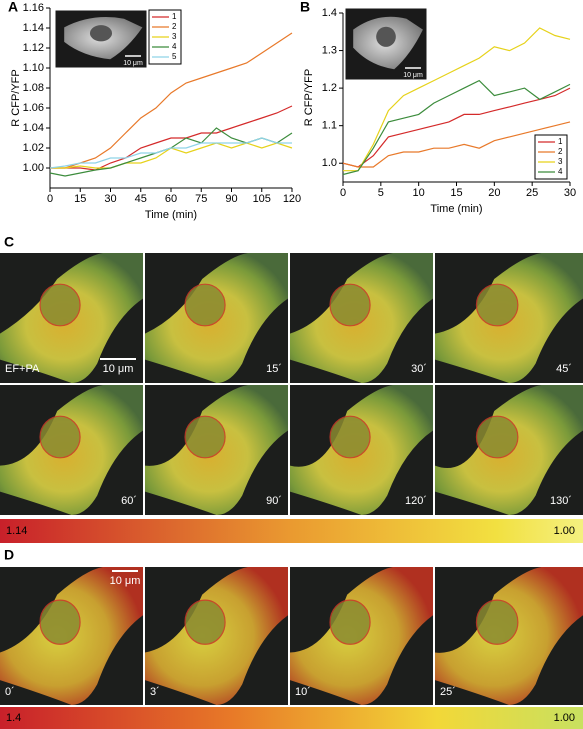  Describe the element at coordinates (9, 242) in the screenshot. I see `panel-label: C` at that location.